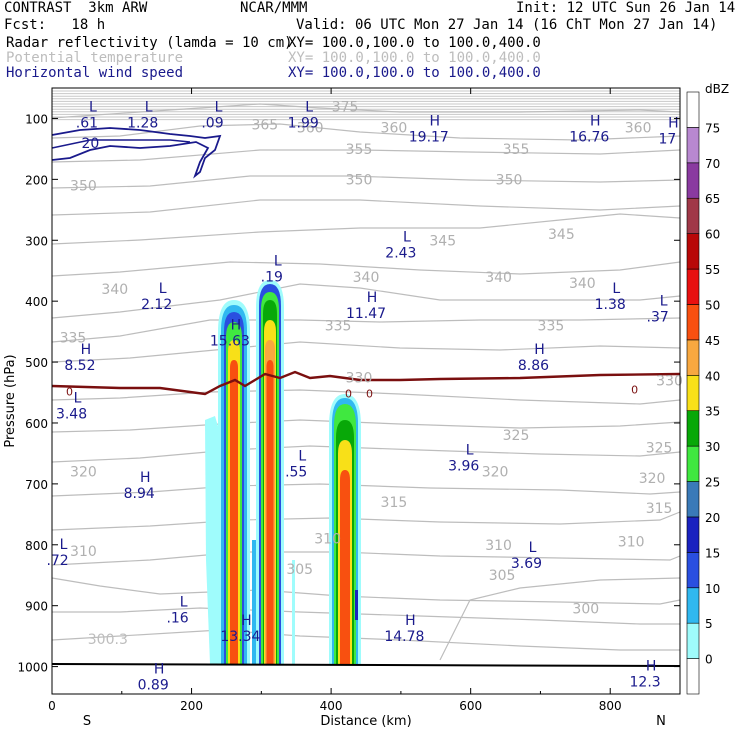  What do you see at coordinates (712, 305) in the screenshot?
I see `colorbar-label: 50` at bounding box center [712, 305].